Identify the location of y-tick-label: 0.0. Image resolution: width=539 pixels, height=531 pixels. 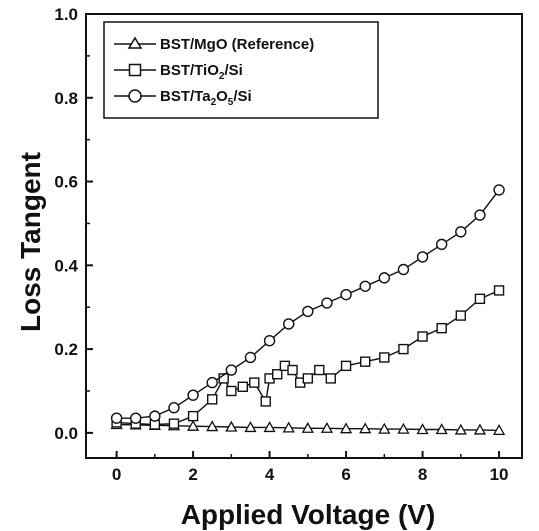
(66, 433).